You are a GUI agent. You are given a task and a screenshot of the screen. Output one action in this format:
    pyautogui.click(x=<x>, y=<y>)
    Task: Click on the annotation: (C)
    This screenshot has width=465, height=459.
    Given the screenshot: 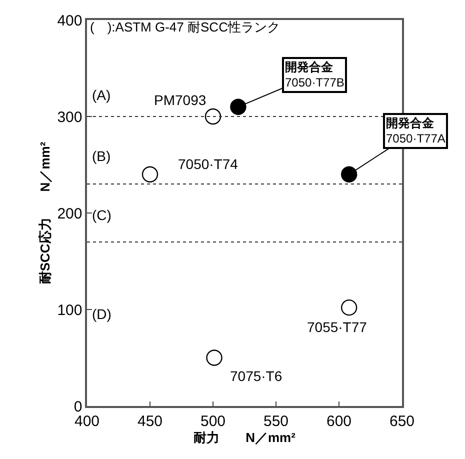 What is the action you would take?
    pyautogui.click(x=102, y=215)
    